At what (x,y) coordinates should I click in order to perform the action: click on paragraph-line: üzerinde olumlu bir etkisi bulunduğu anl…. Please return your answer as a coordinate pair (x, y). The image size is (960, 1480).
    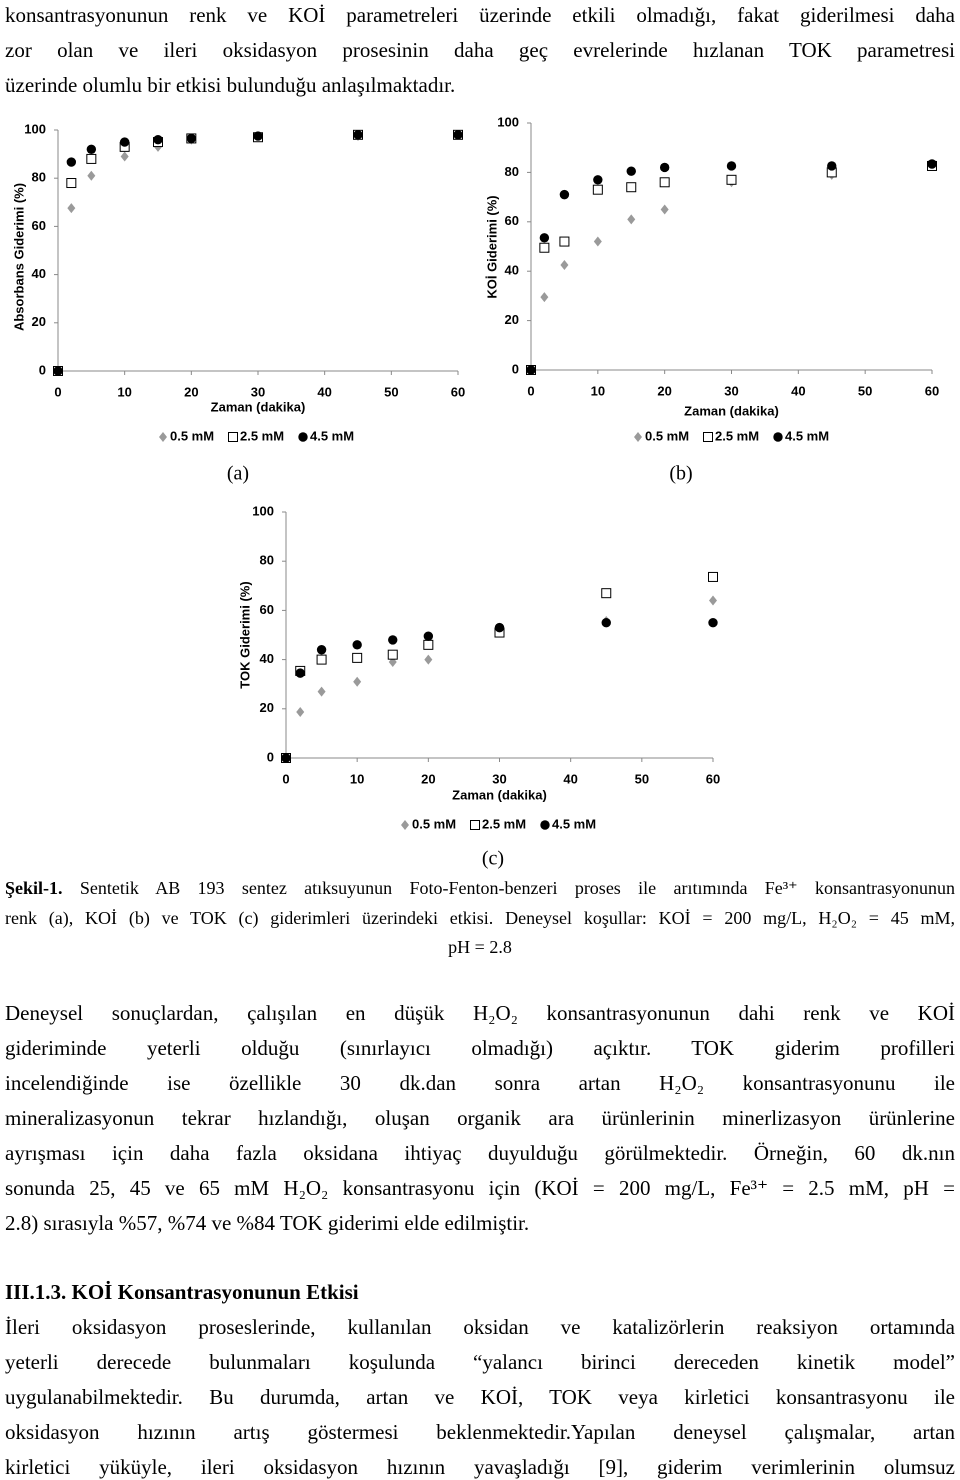
    Looking at the image, I should click on (230, 85).